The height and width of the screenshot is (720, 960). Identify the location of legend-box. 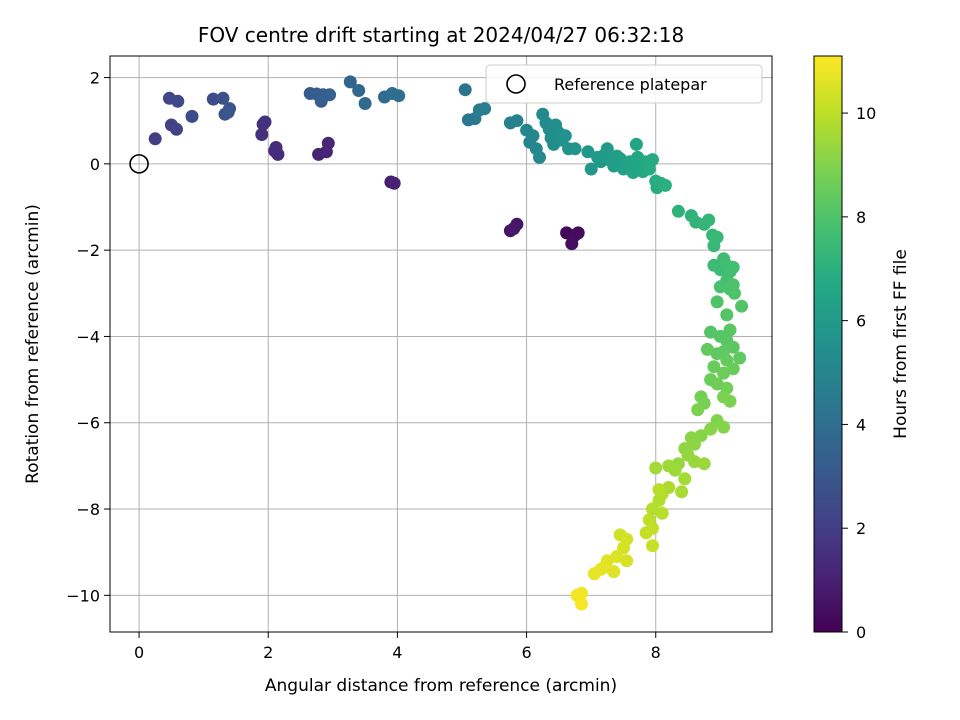
(624, 84).